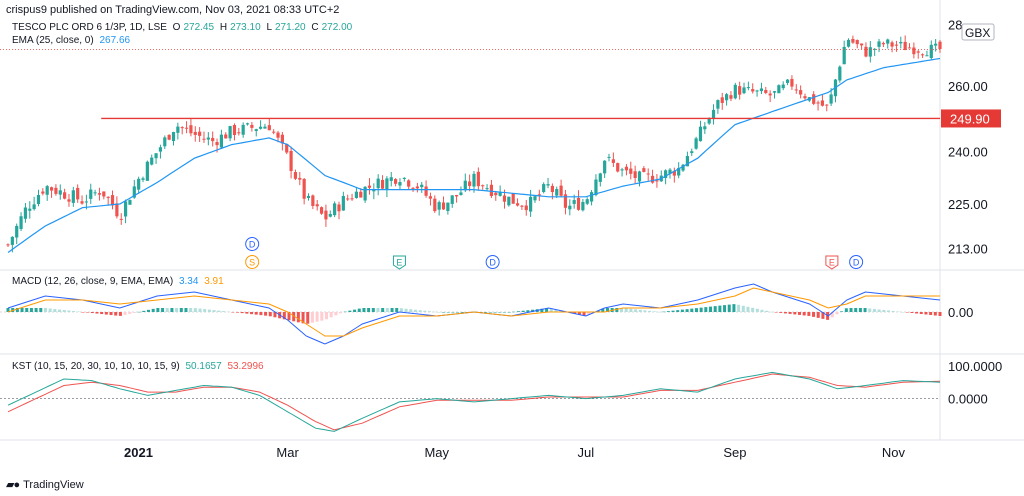 The image size is (1024, 496). I want to click on close-value: 272.00, so click(337, 27).